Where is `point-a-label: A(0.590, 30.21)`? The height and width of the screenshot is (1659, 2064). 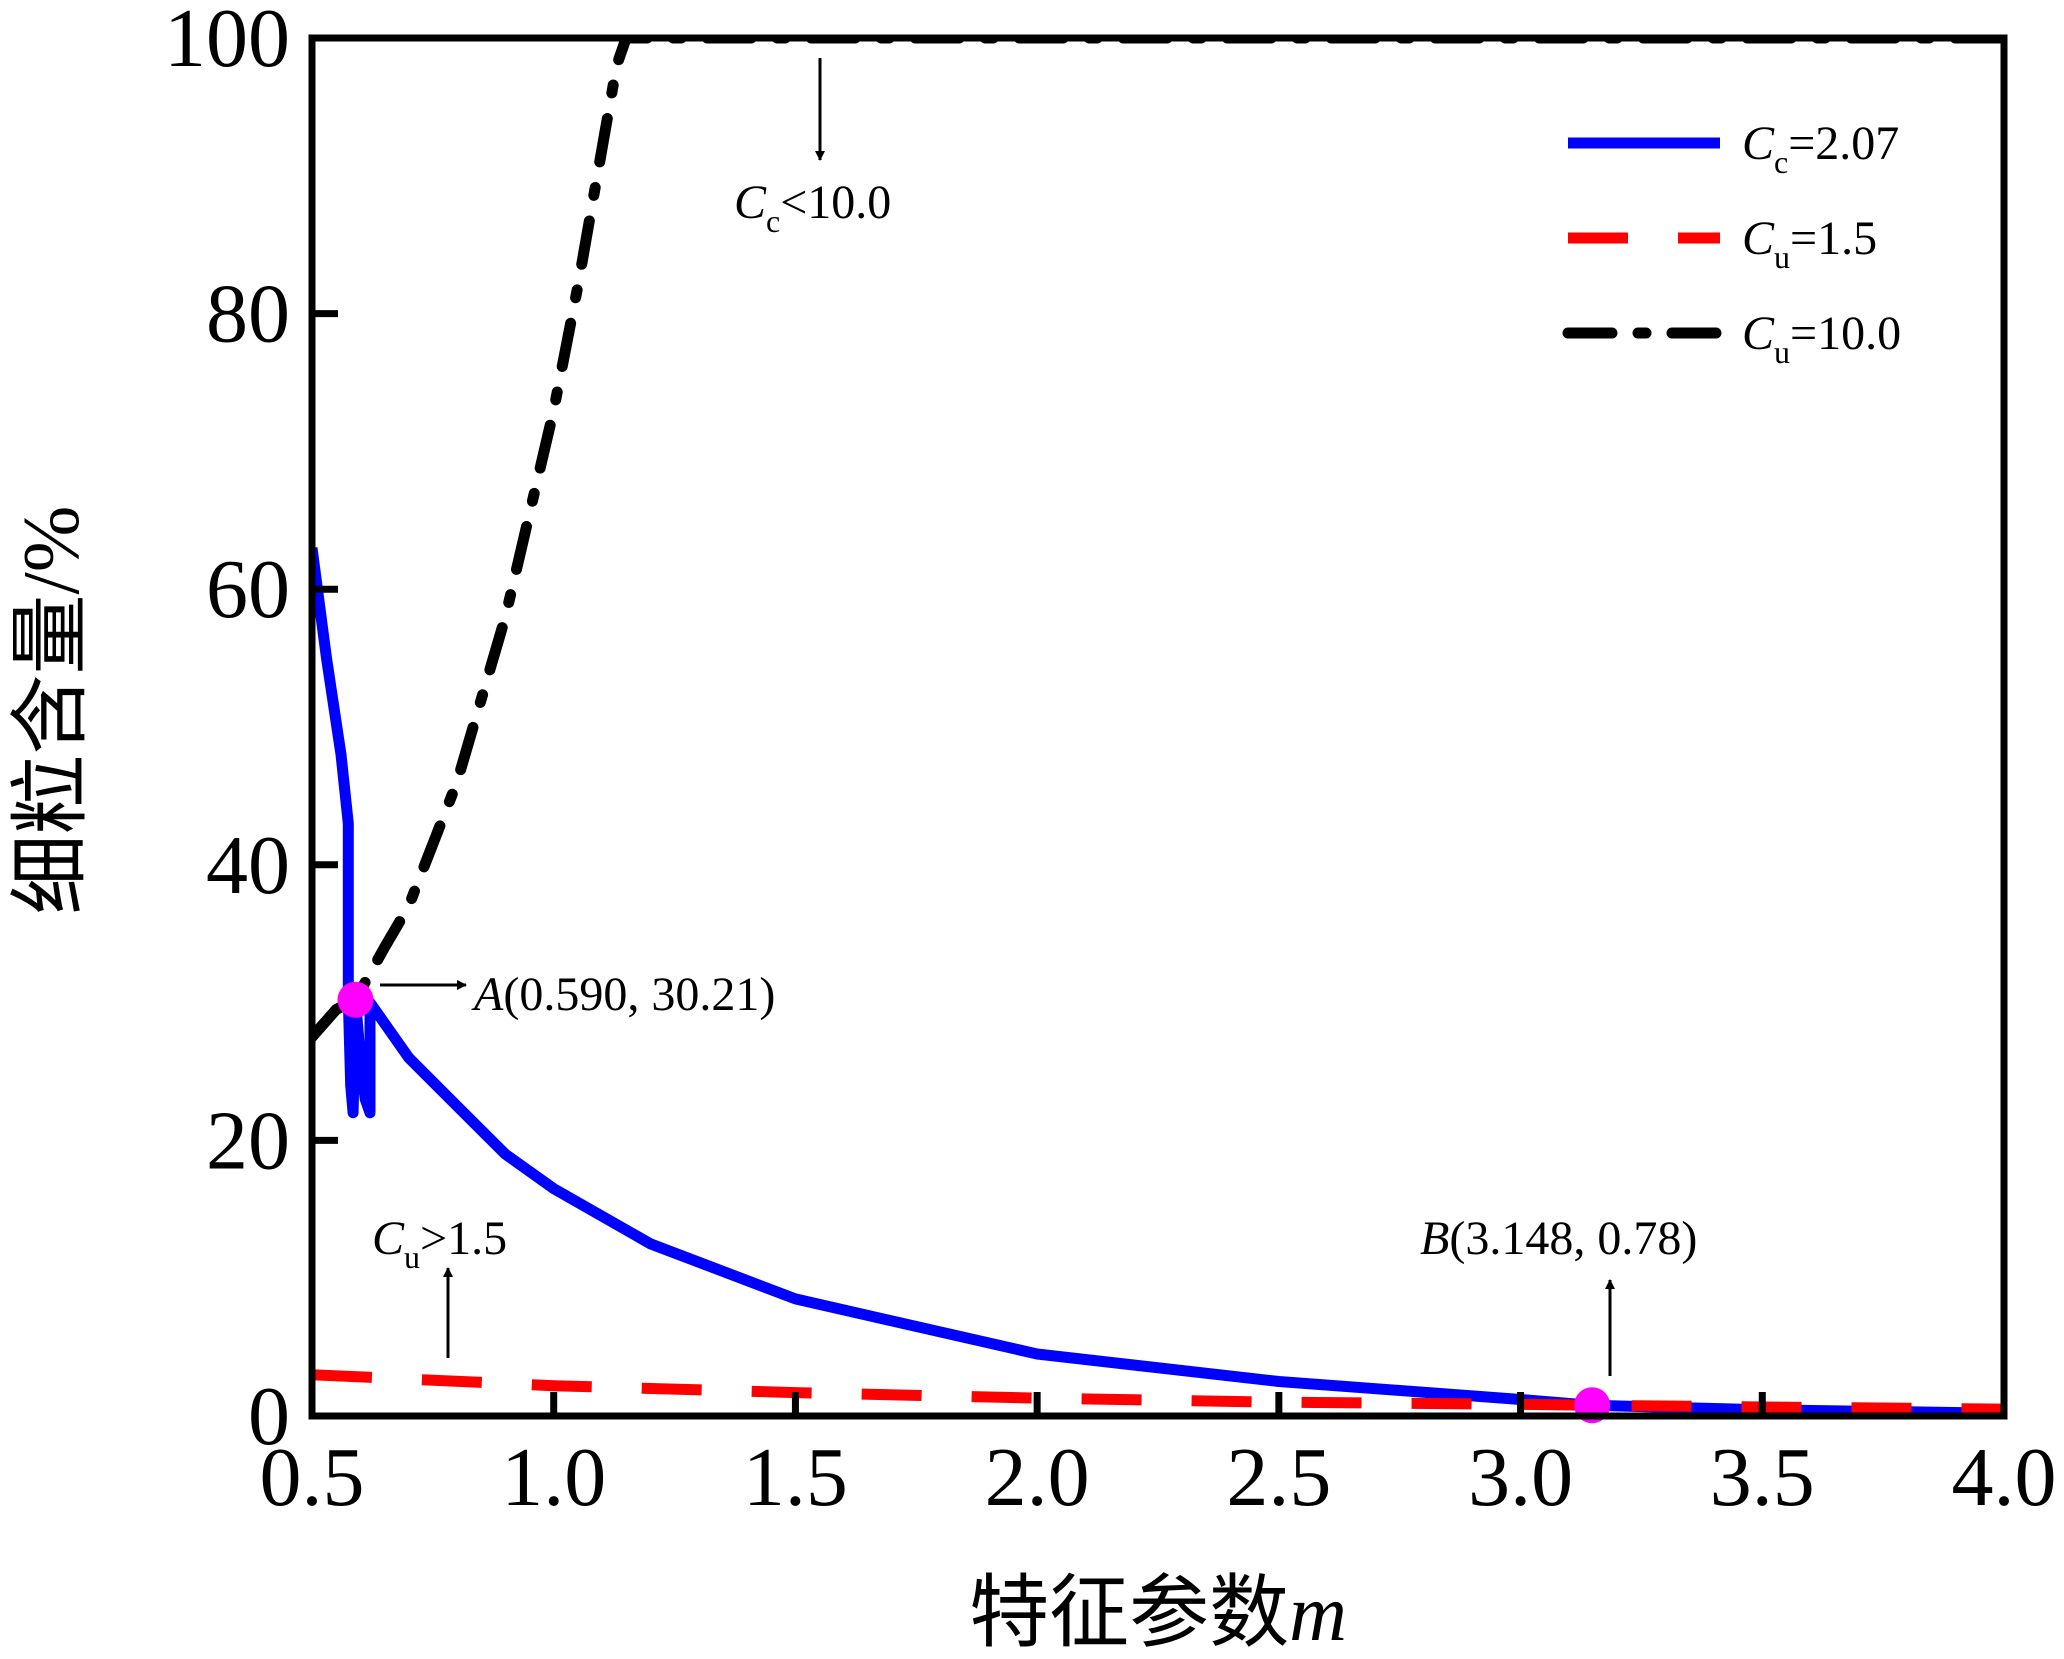 point-a-label: A(0.590, 30.21) is located at coordinates (623, 994).